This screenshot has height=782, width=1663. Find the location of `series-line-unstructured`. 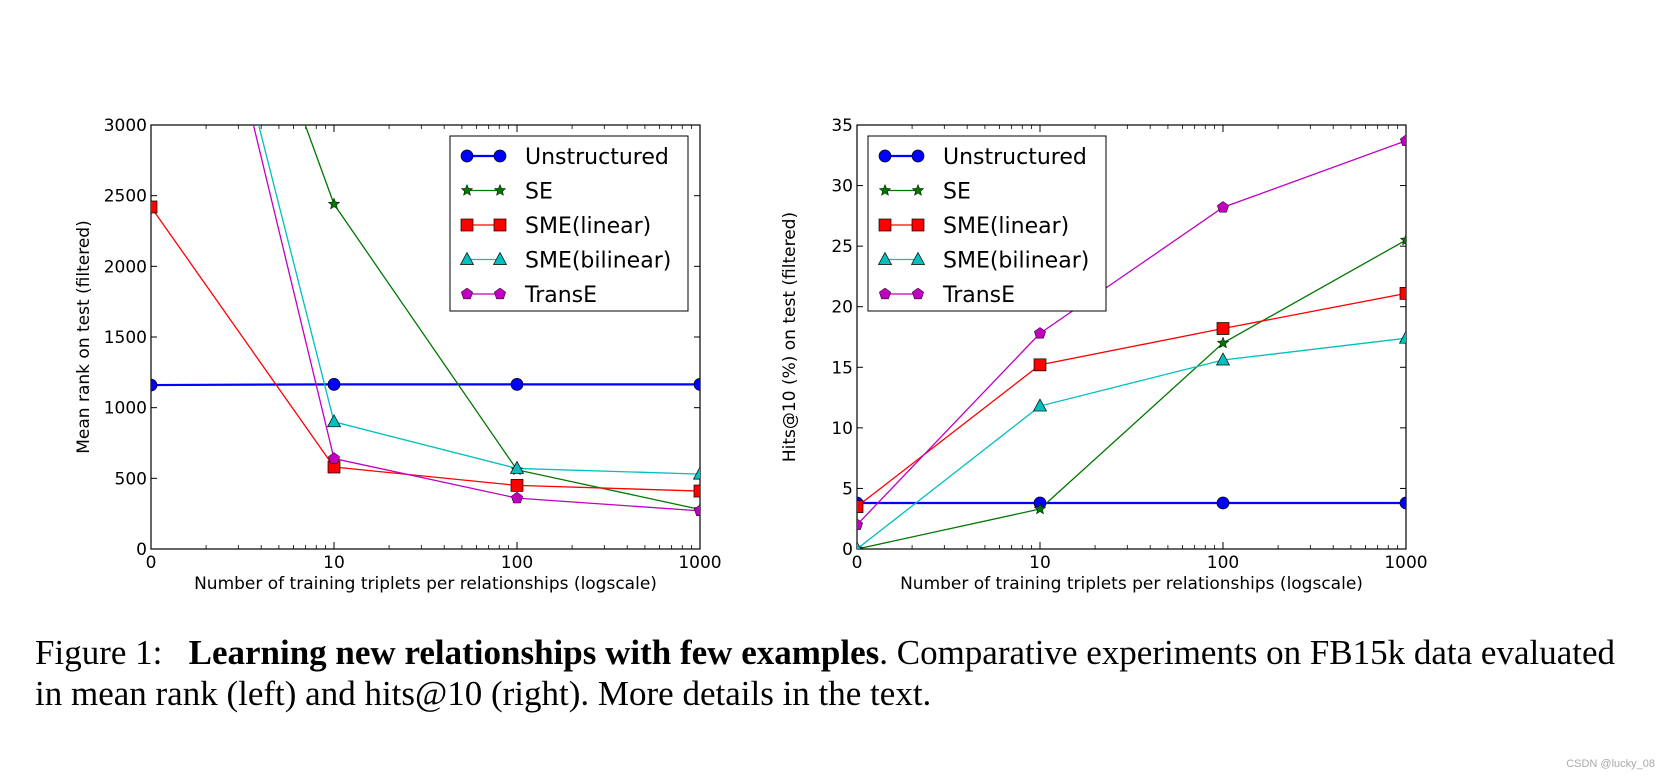

series-line-unstructured is located at coordinates (425, 385).